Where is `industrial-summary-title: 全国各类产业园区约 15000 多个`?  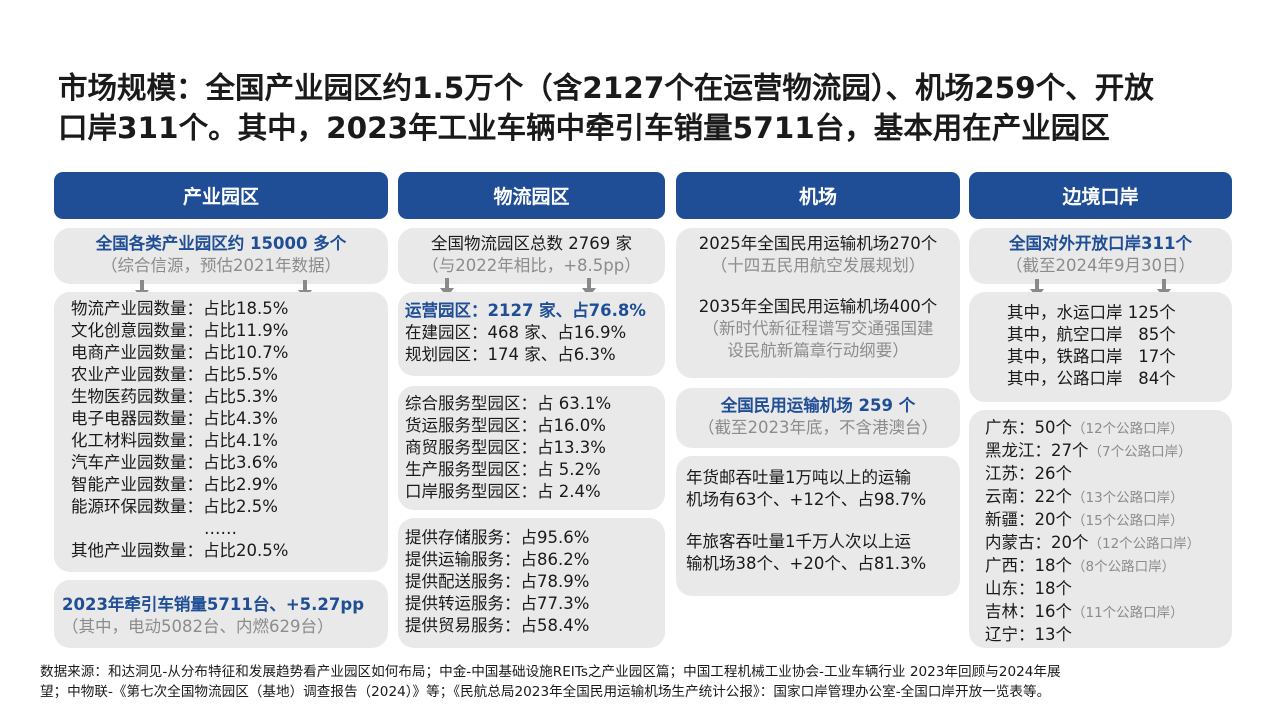
industrial-summary-title: 全国各类产业园区约 15000 多个 is located at coordinates (221, 243).